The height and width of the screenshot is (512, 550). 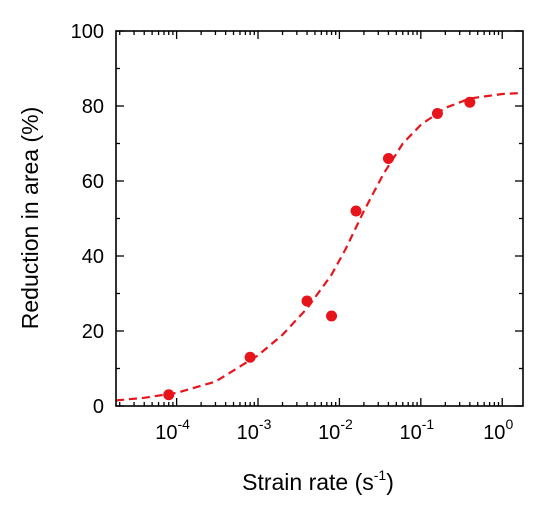 I want to click on x-tick-exponent: 0, so click(x=509, y=424).